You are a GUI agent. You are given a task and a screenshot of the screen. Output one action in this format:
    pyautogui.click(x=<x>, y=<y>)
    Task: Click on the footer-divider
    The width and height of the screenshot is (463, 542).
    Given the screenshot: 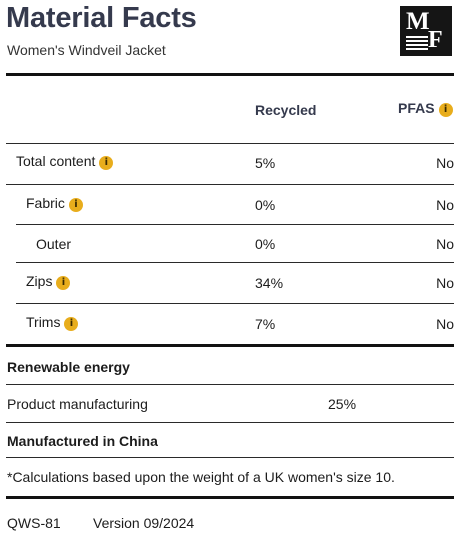 What is the action you would take?
    pyautogui.click(x=230, y=497)
    